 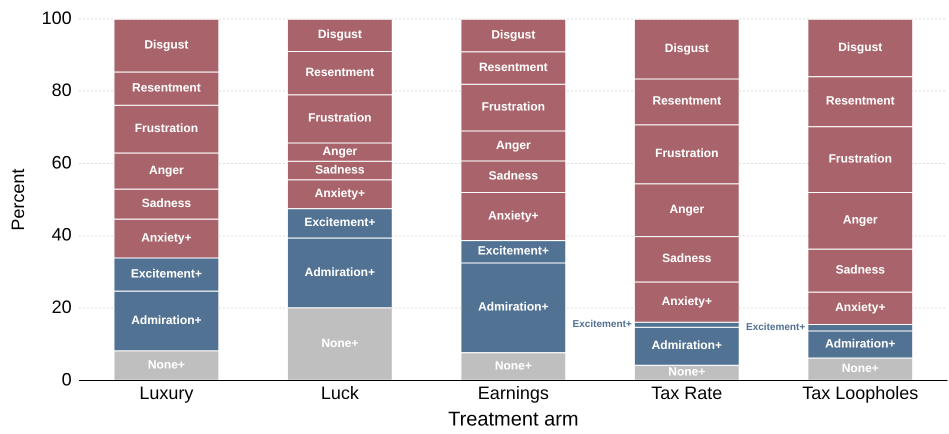 I want to click on y-tick-label: 100, so click(x=57, y=18).